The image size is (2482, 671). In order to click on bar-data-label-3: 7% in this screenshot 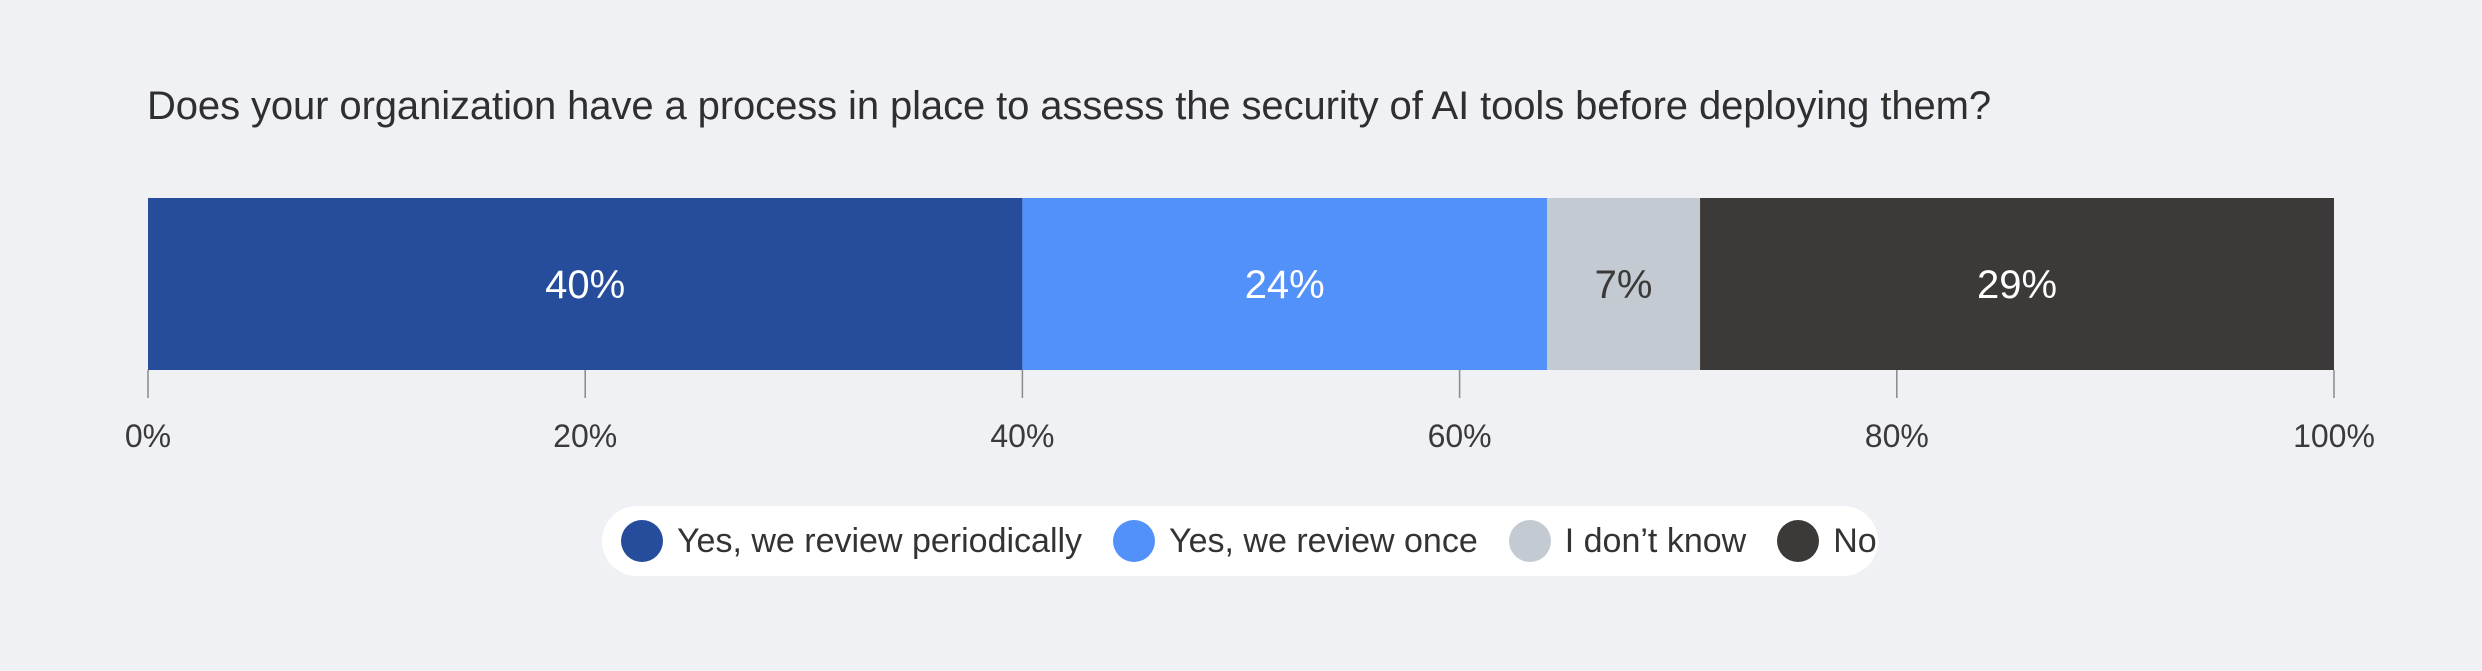, I will do `click(1624, 285)`.